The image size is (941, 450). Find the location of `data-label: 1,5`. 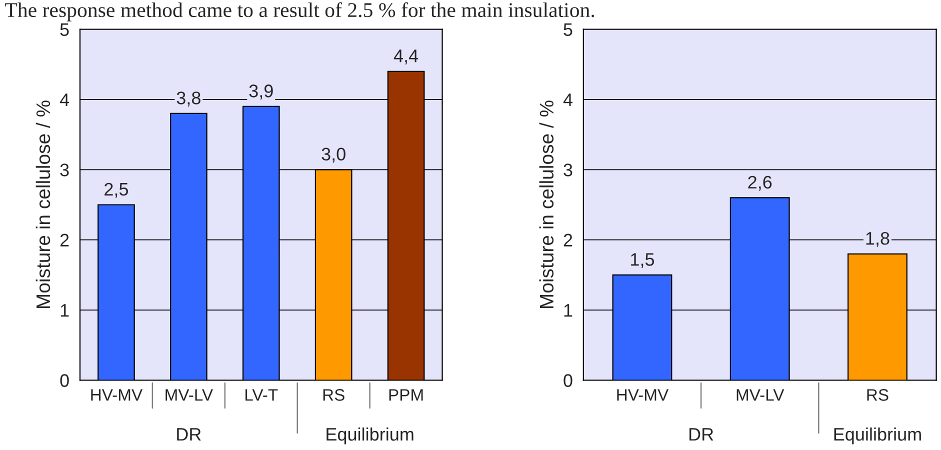

data-label: 1,5 is located at coordinates (642, 260).